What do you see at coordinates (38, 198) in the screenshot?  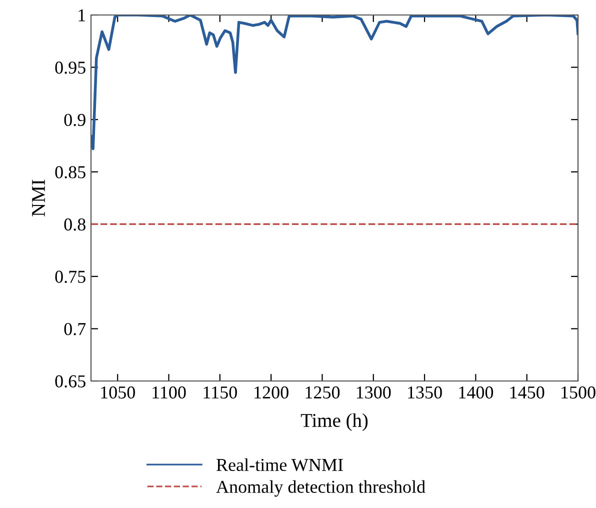 I see `y-axis-title: NMI` at bounding box center [38, 198].